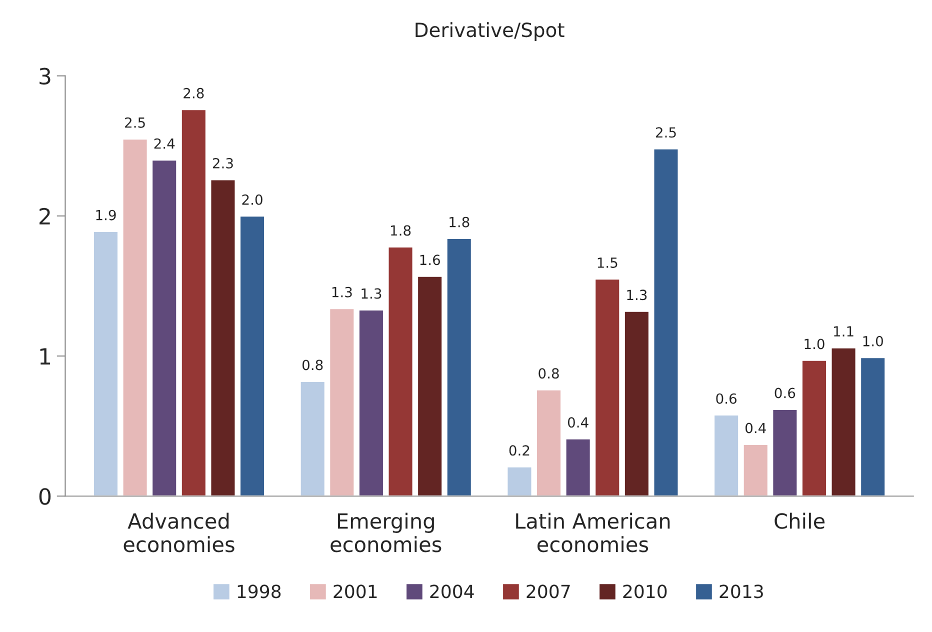  I want to click on legend-label: 2007, so click(548, 591).